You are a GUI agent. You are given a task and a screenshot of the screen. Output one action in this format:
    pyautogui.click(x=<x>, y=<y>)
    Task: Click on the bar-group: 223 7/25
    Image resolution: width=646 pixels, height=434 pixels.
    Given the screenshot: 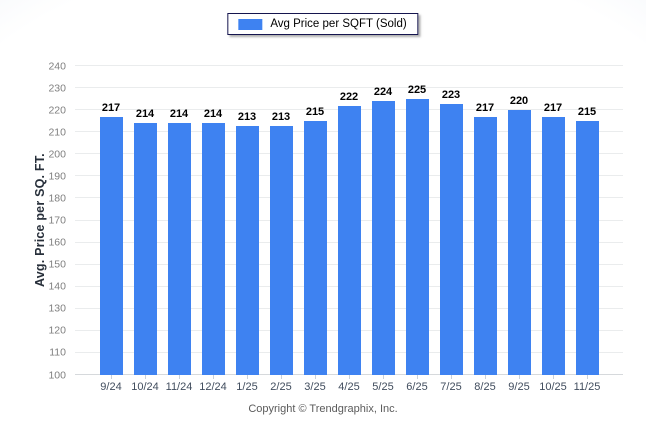 What is the action you would take?
    pyautogui.click(x=451, y=229)
    